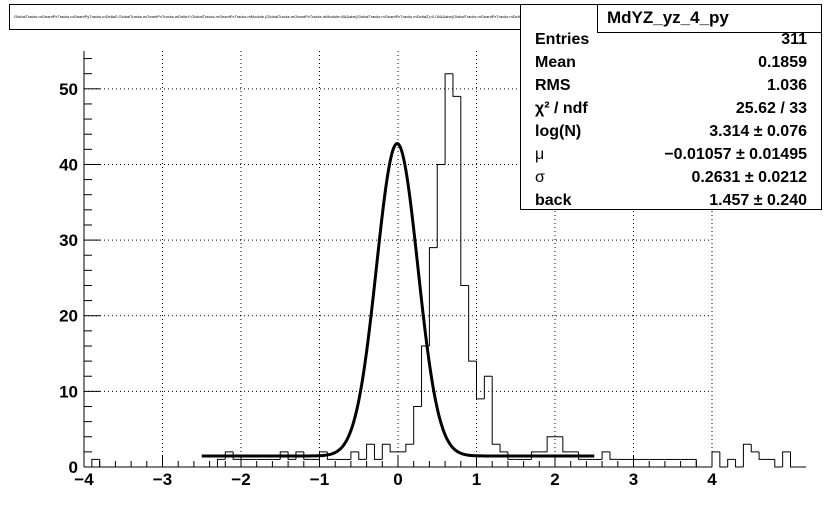  Describe the element at coordinates (558, 131) in the screenshot. I see `stat-label: log(N)` at that location.